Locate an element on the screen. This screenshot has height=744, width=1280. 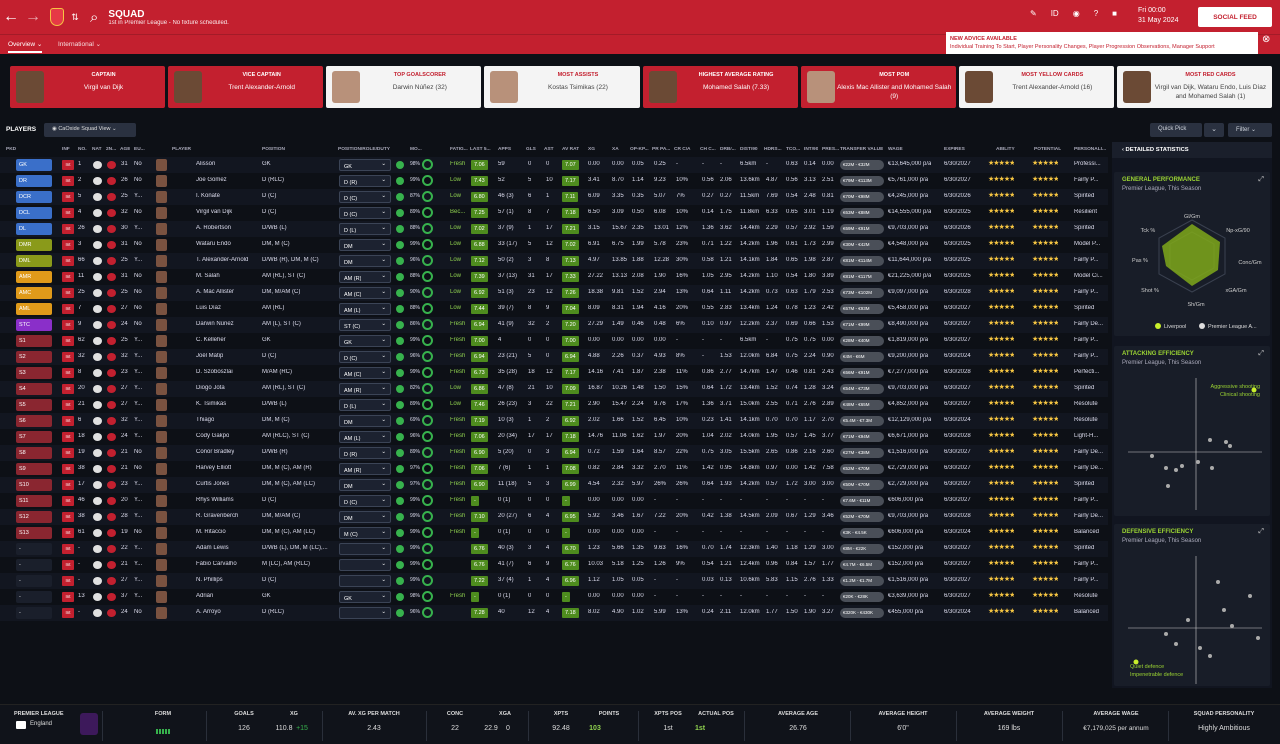
player-name: D. Szoboszlai is located at coordinates (214, 372).